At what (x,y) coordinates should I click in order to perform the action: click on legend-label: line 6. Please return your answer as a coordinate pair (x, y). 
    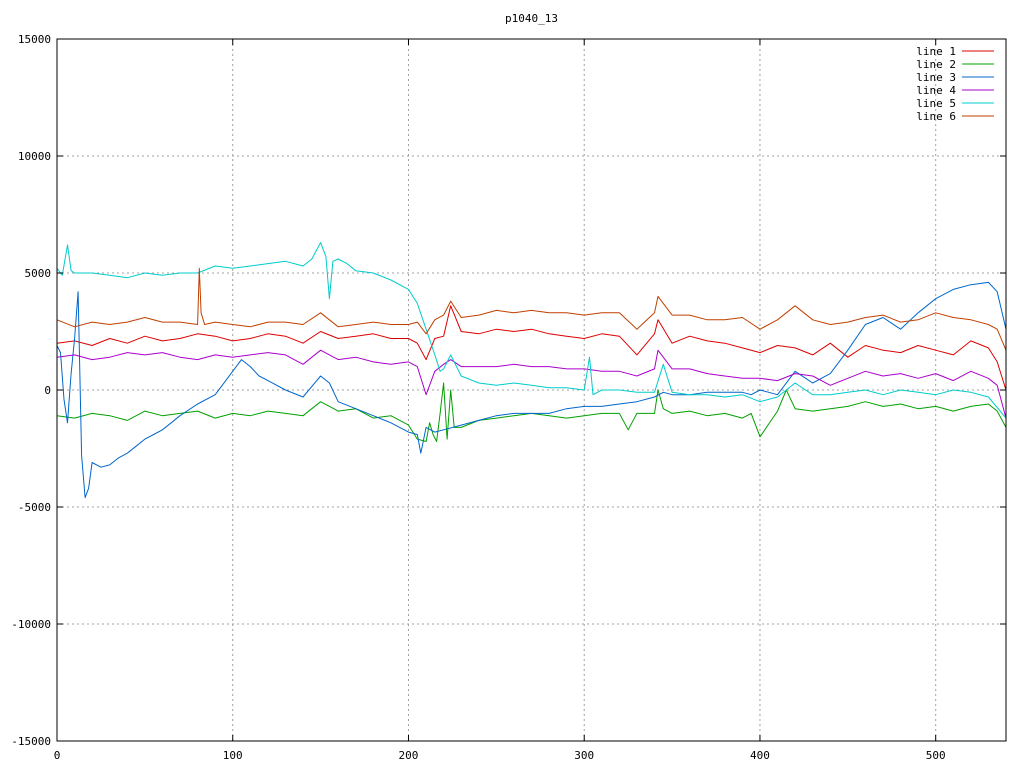
    Looking at the image, I should click on (936, 116).